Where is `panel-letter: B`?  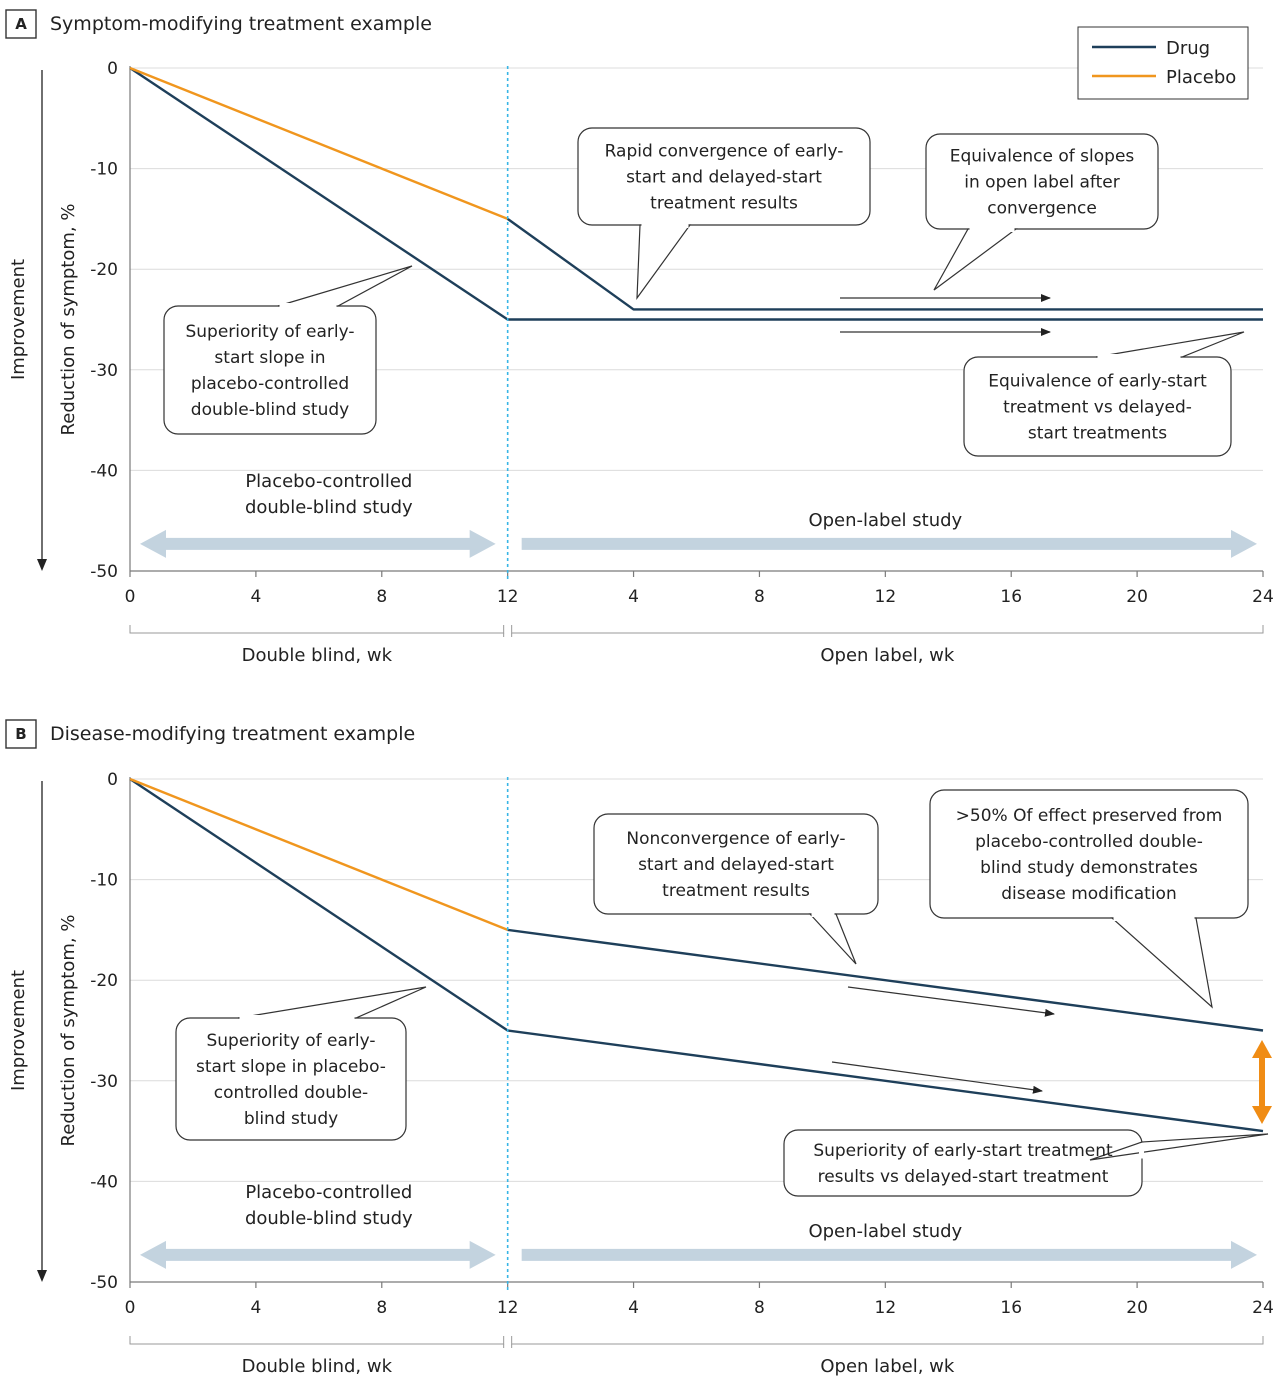 panel-letter: B is located at coordinates (20, 734).